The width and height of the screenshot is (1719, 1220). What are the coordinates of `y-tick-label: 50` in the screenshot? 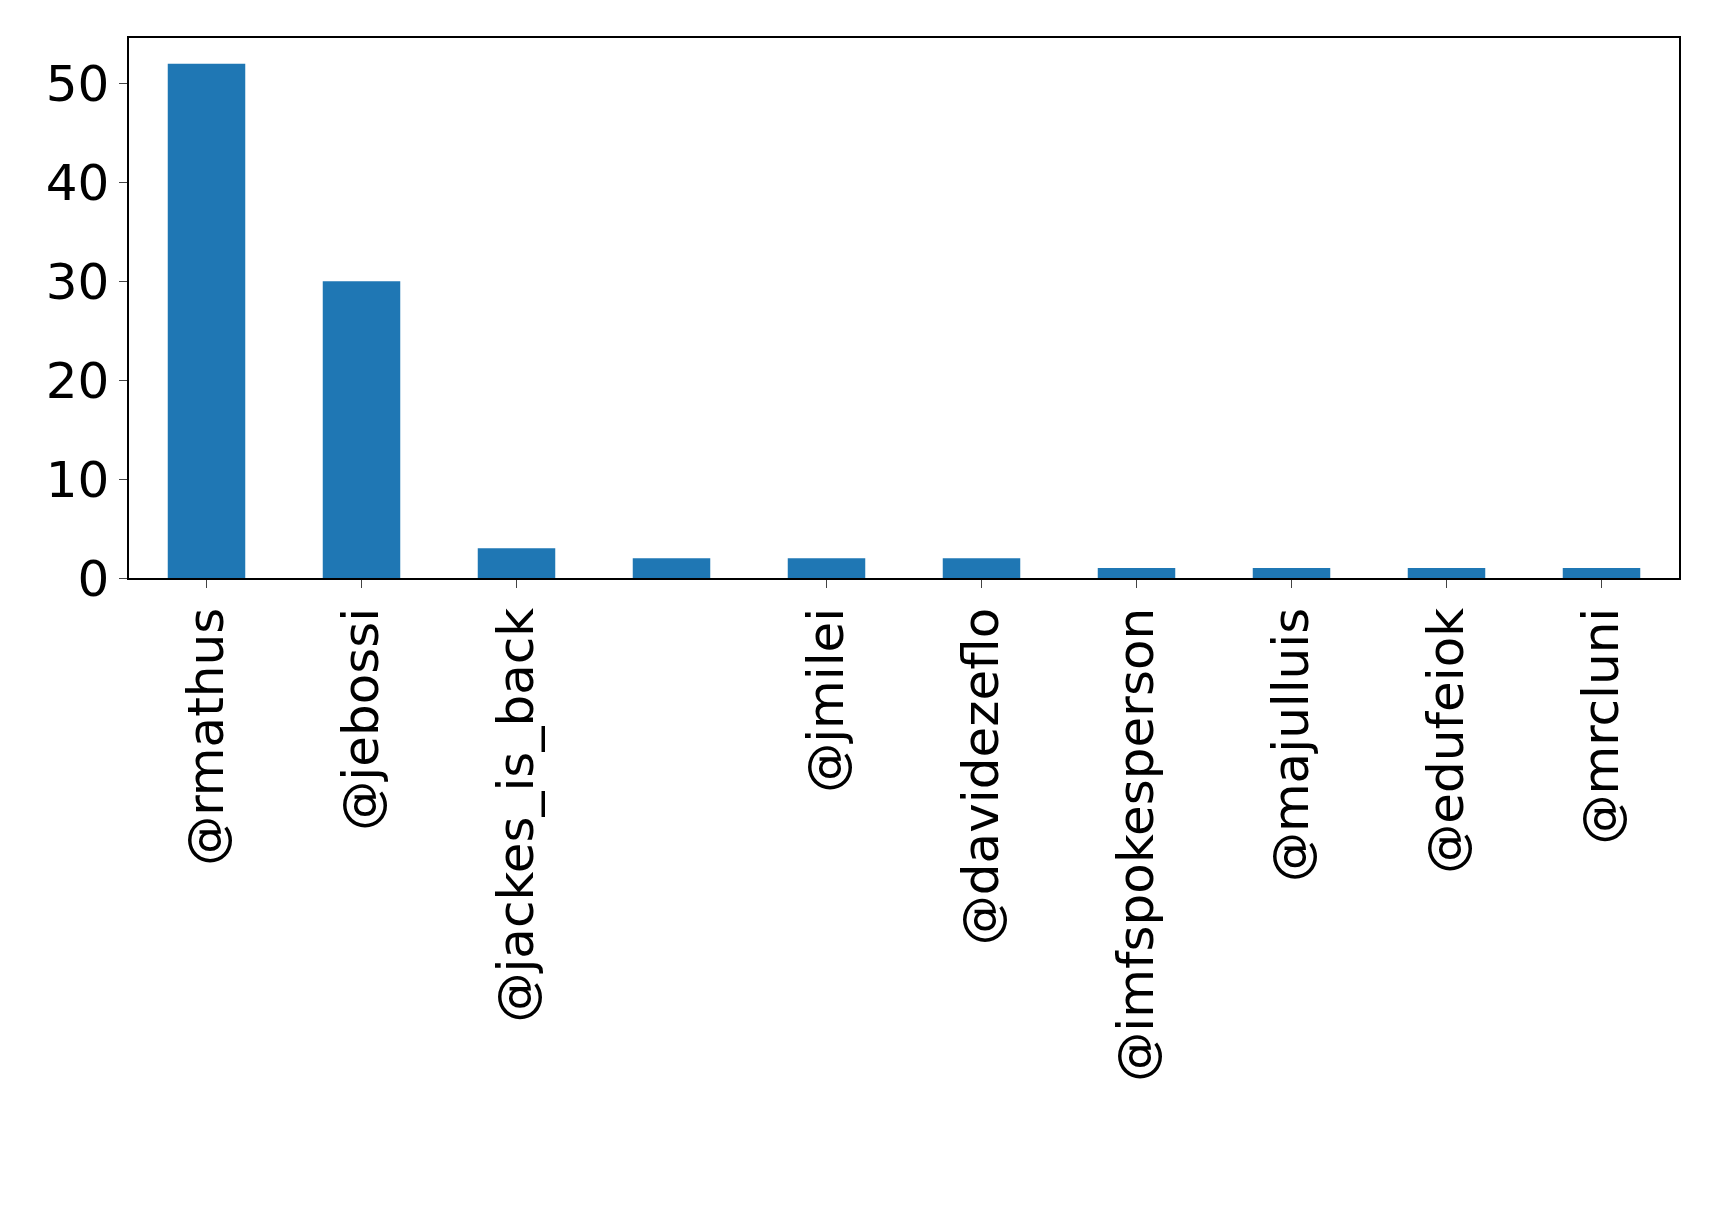 It's located at (77, 83).